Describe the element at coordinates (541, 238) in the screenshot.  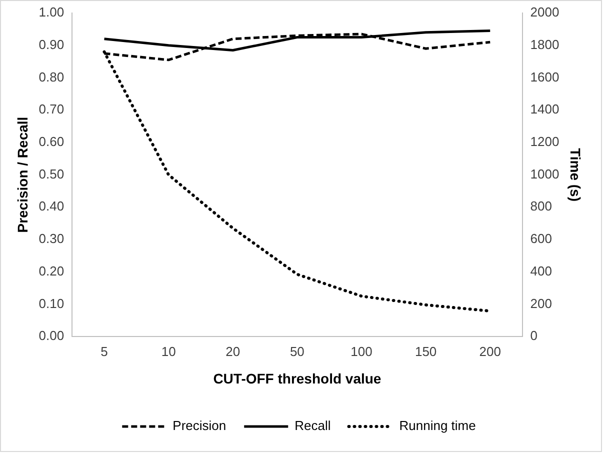
I see `y2-tick-label: 600` at that location.